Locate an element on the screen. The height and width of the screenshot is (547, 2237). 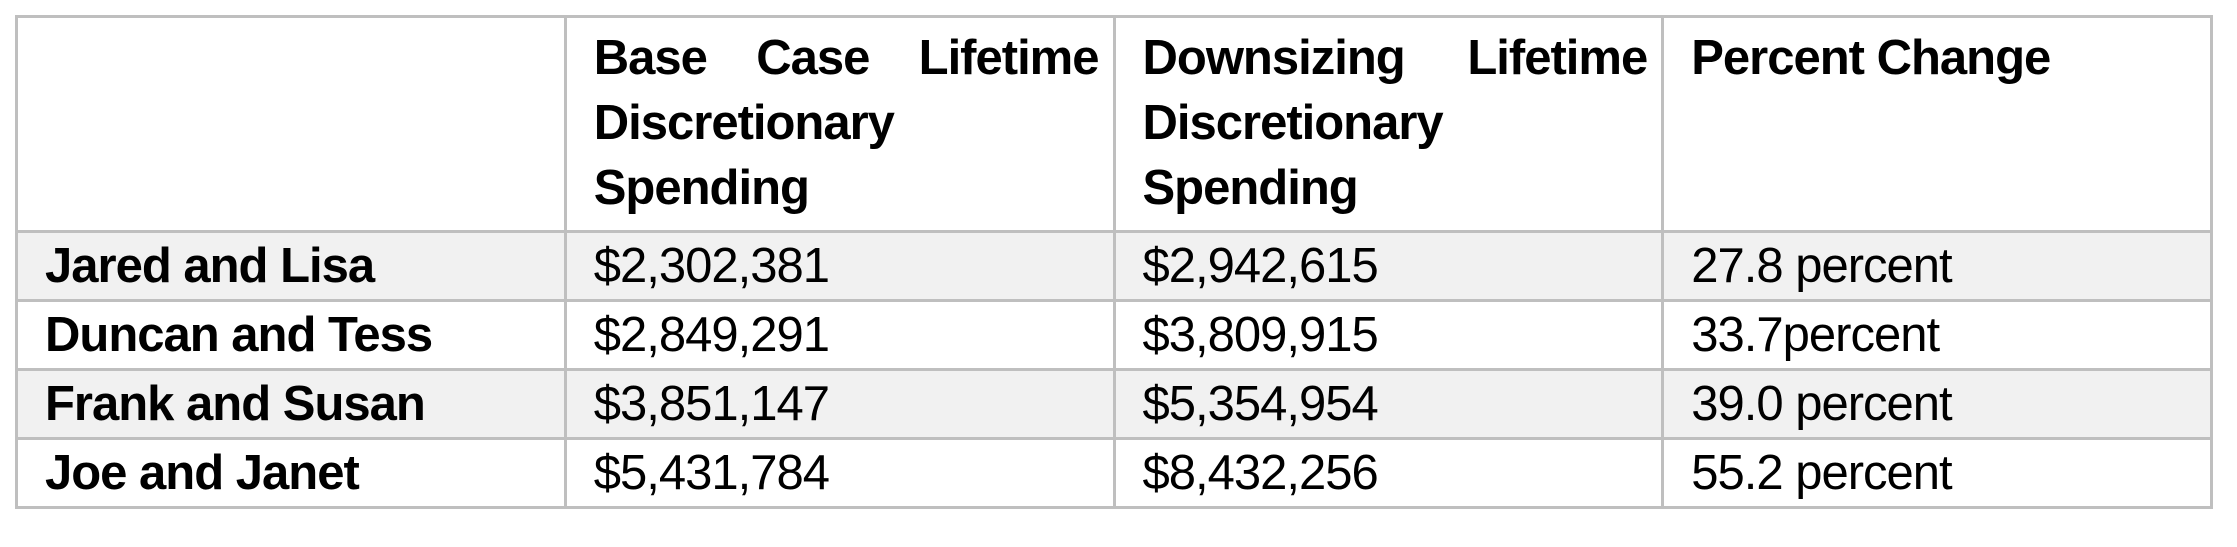
row-label-cell: Jared and Lisa is located at coordinates (291, 266).